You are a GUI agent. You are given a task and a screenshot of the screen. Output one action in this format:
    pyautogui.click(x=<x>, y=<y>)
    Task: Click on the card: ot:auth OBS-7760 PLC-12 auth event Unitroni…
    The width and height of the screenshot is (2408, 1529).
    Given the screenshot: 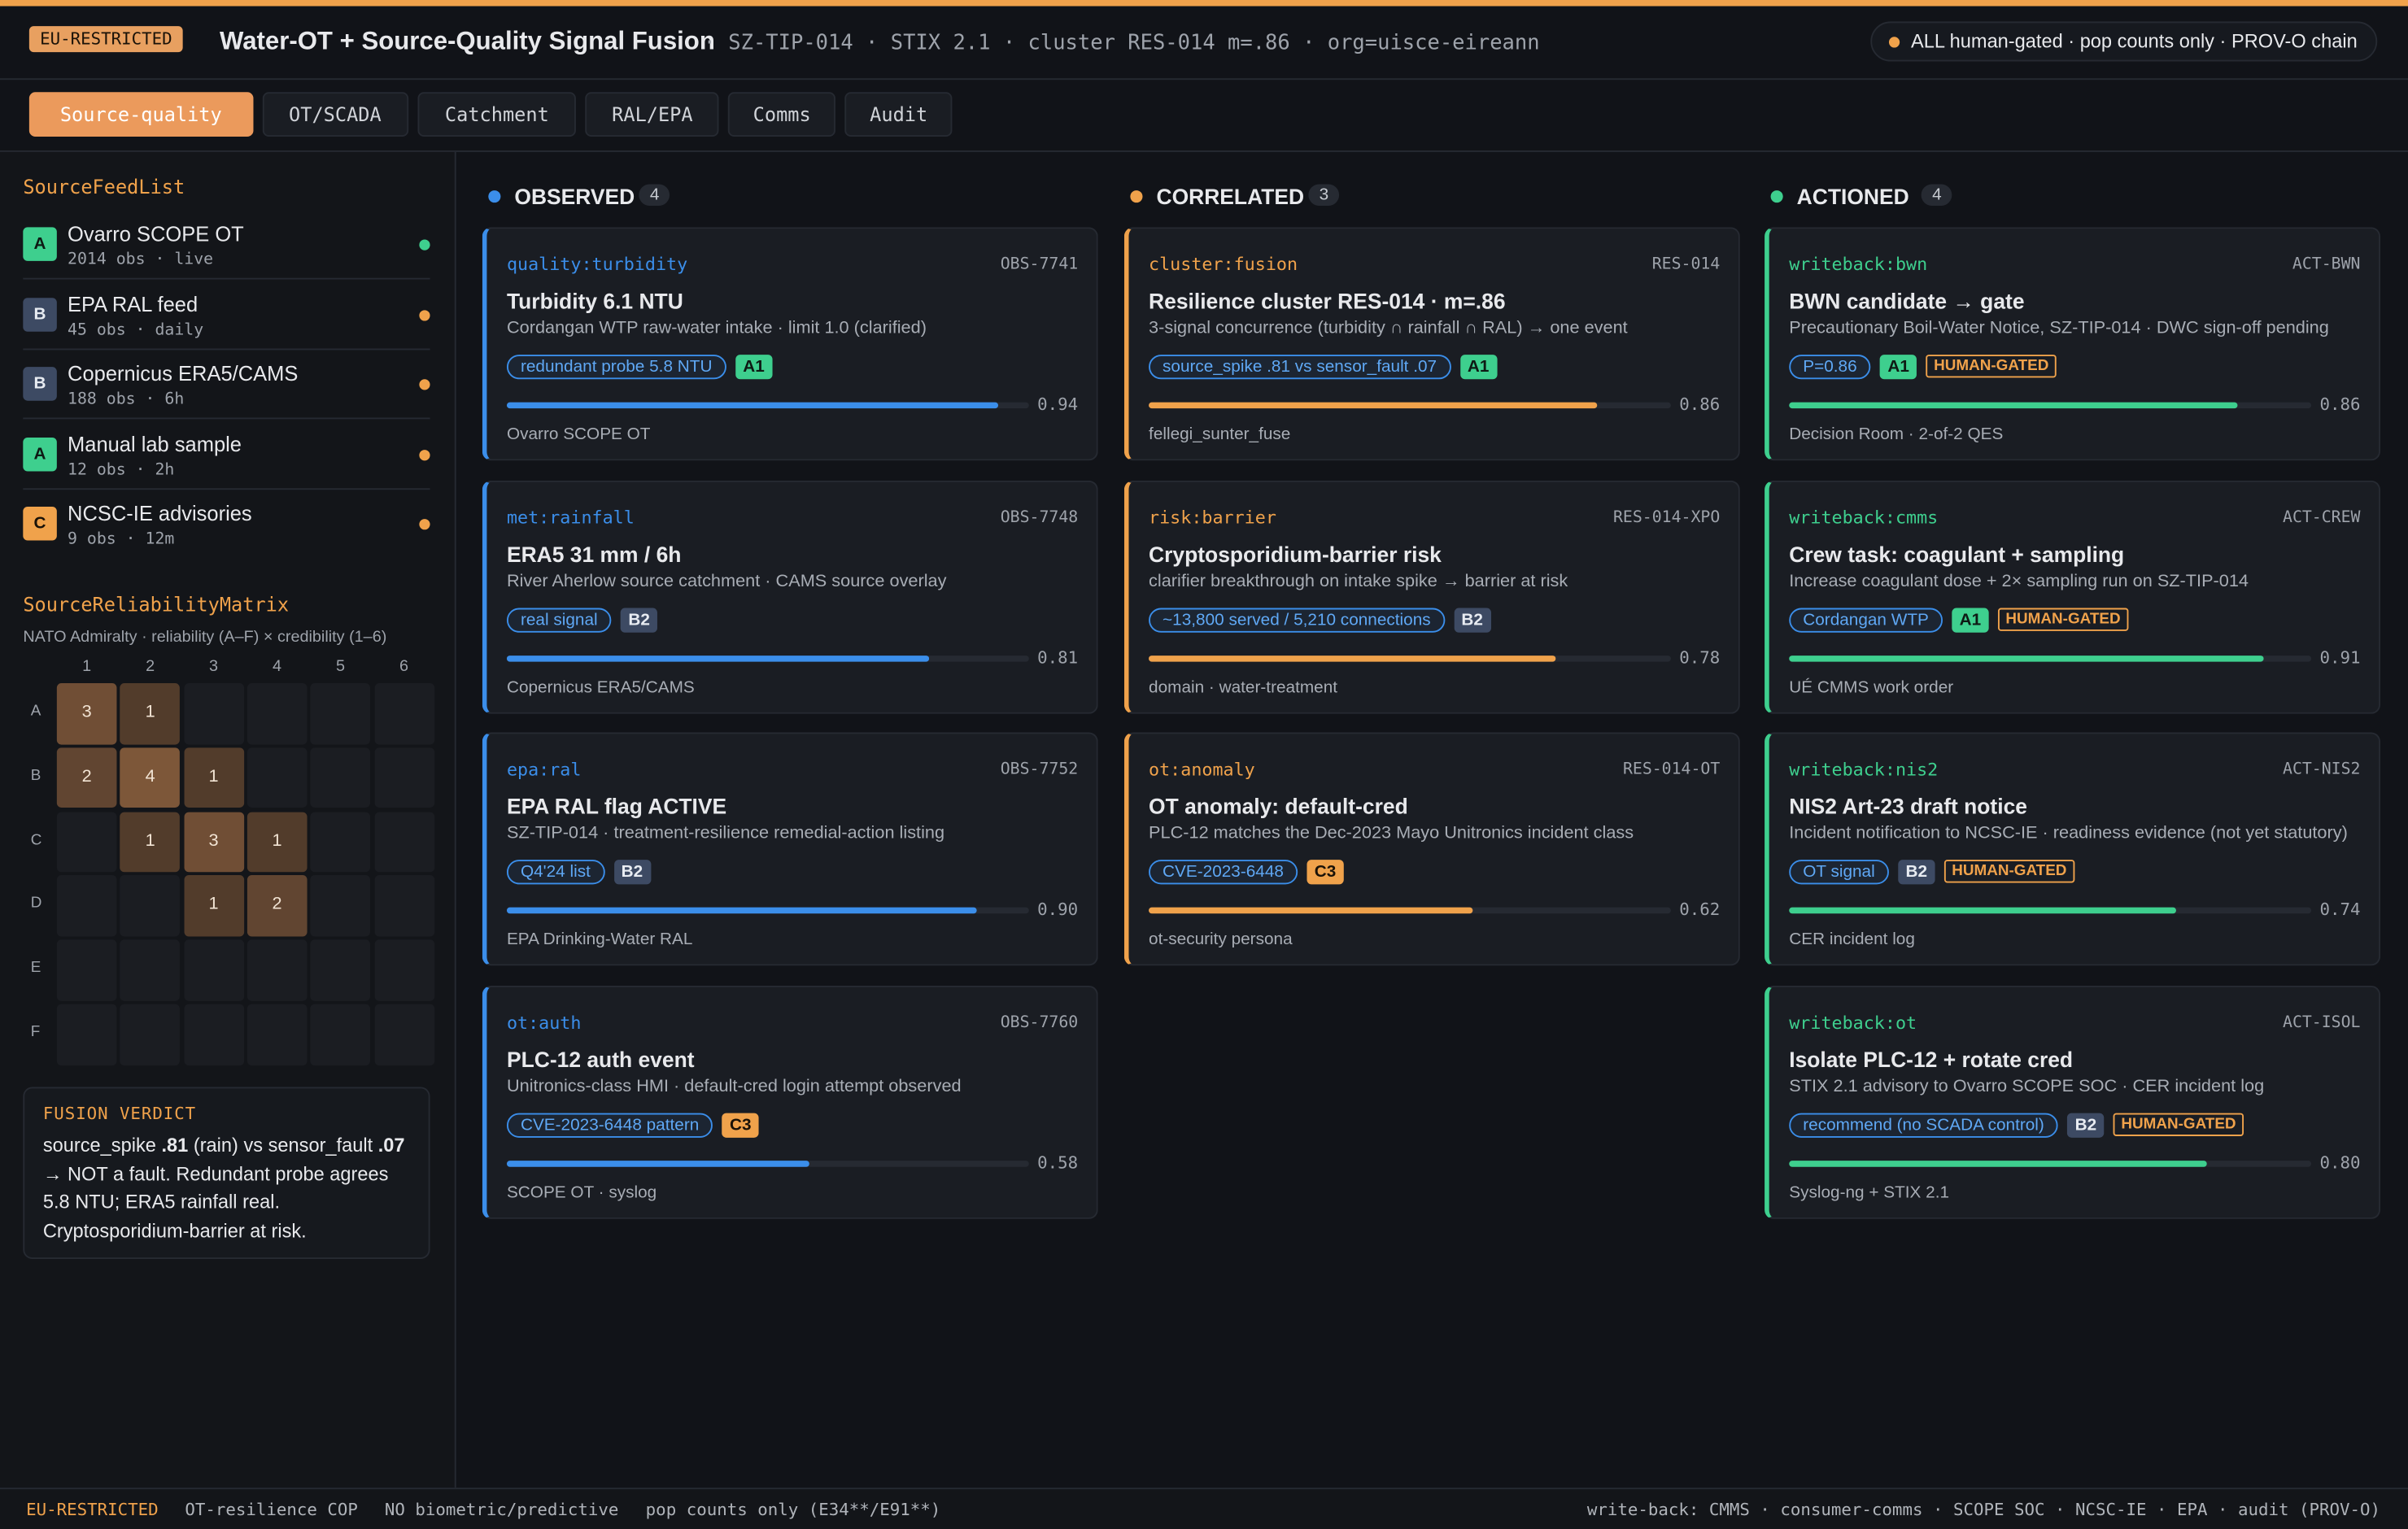 What is the action you would take?
    pyautogui.click(x=790, y=1103)
    